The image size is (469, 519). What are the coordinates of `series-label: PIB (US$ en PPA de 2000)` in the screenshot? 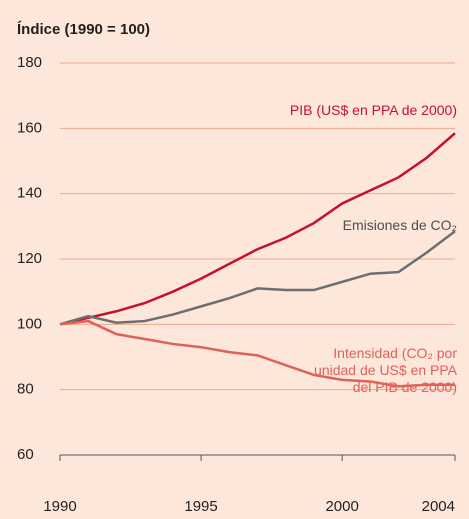 It's located at (373, 110).